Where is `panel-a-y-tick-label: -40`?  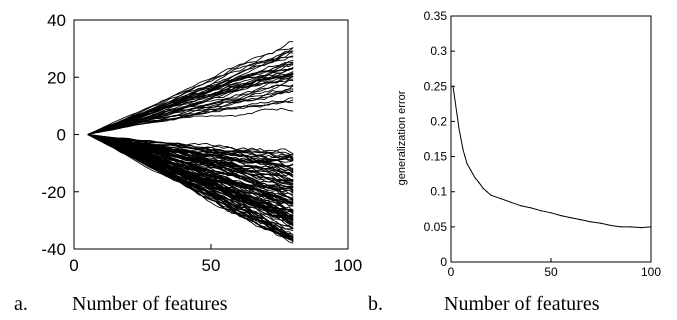 panel-a-y-tick-label: -40 is located at coordinates (53, 249).